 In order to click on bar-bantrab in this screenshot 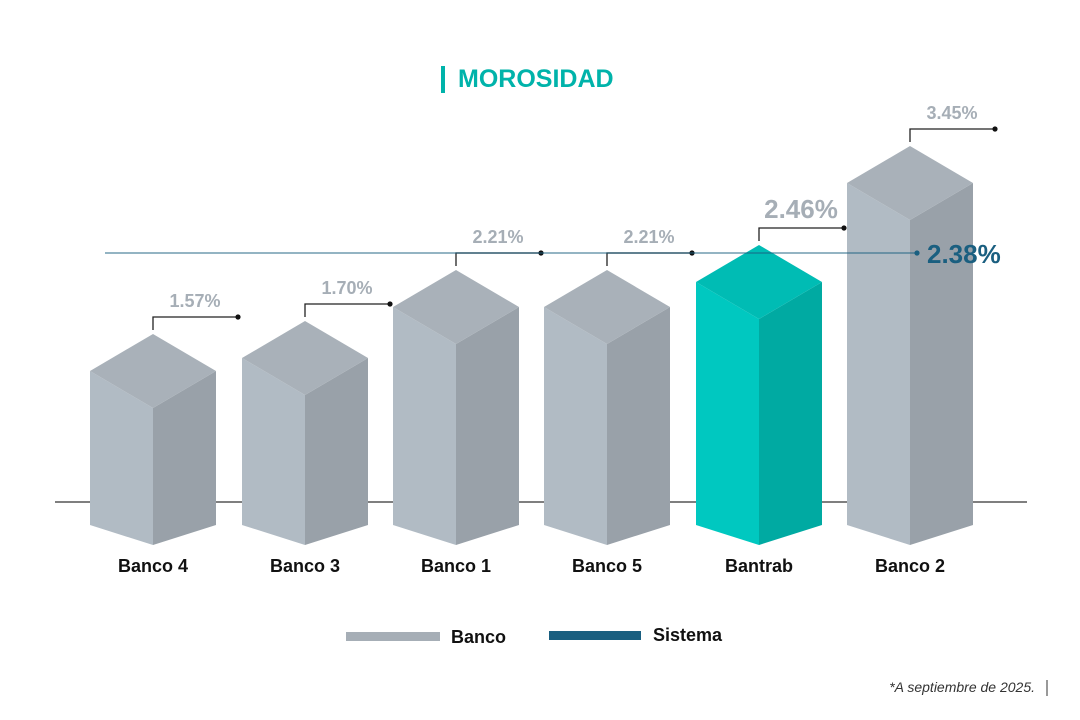, I will do `click(759, 395)`.